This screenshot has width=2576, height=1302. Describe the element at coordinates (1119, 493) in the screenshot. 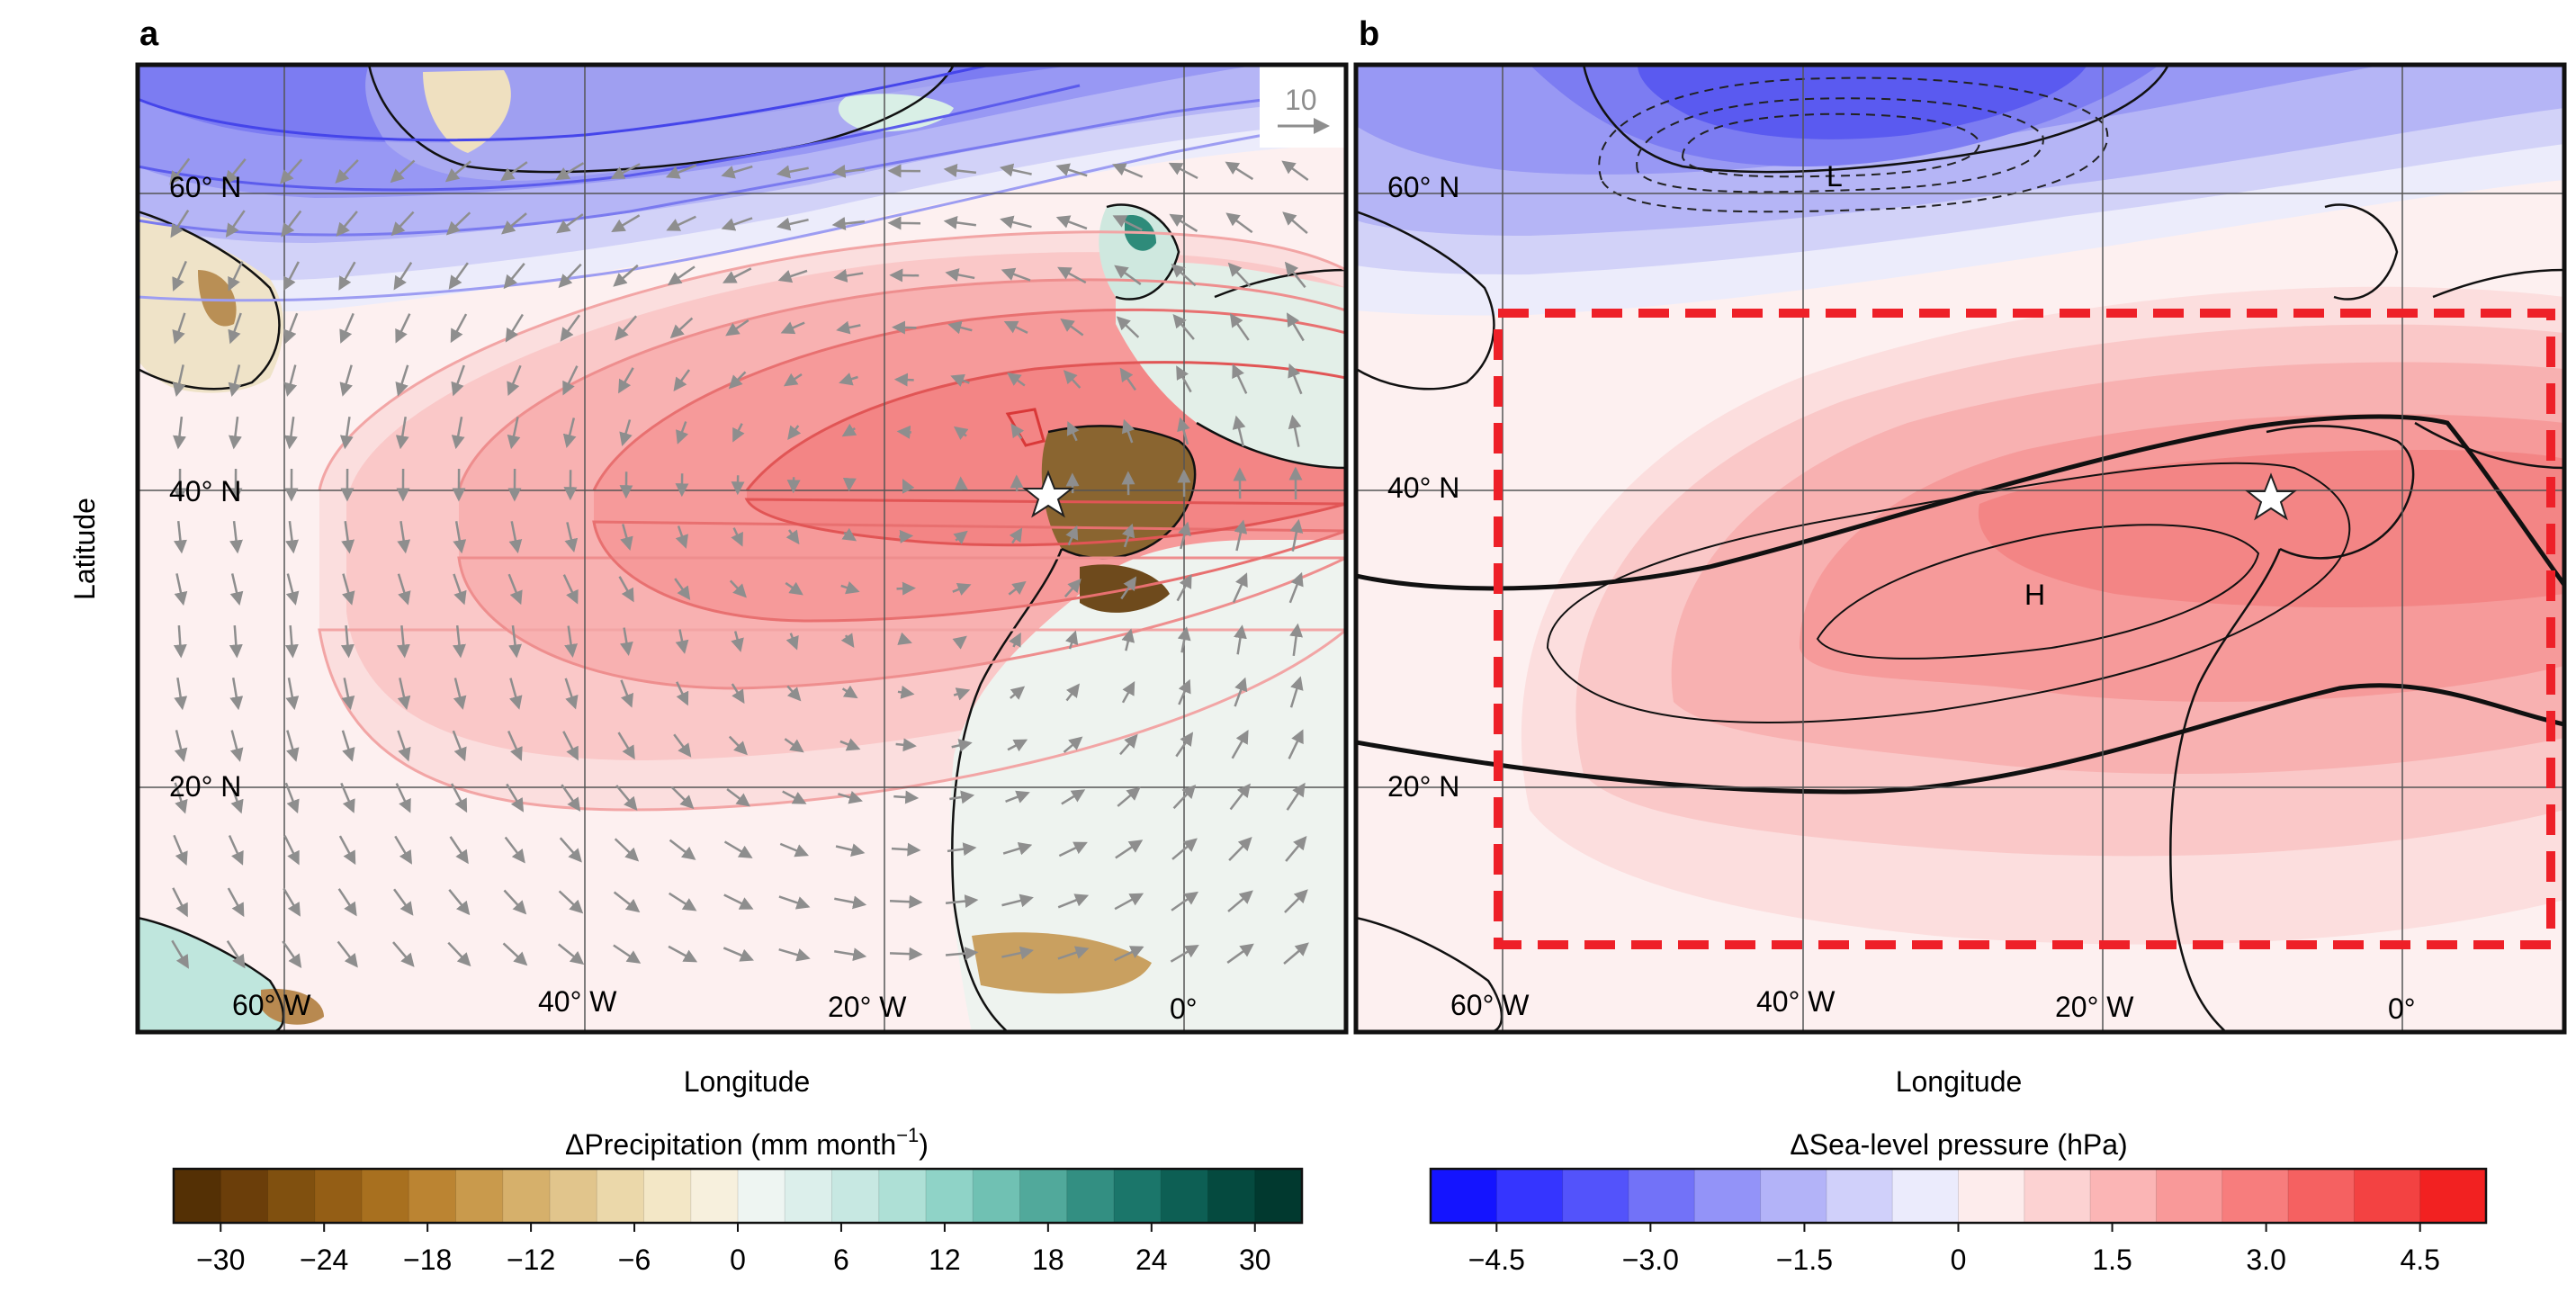

I see `iberia-land` at that location.